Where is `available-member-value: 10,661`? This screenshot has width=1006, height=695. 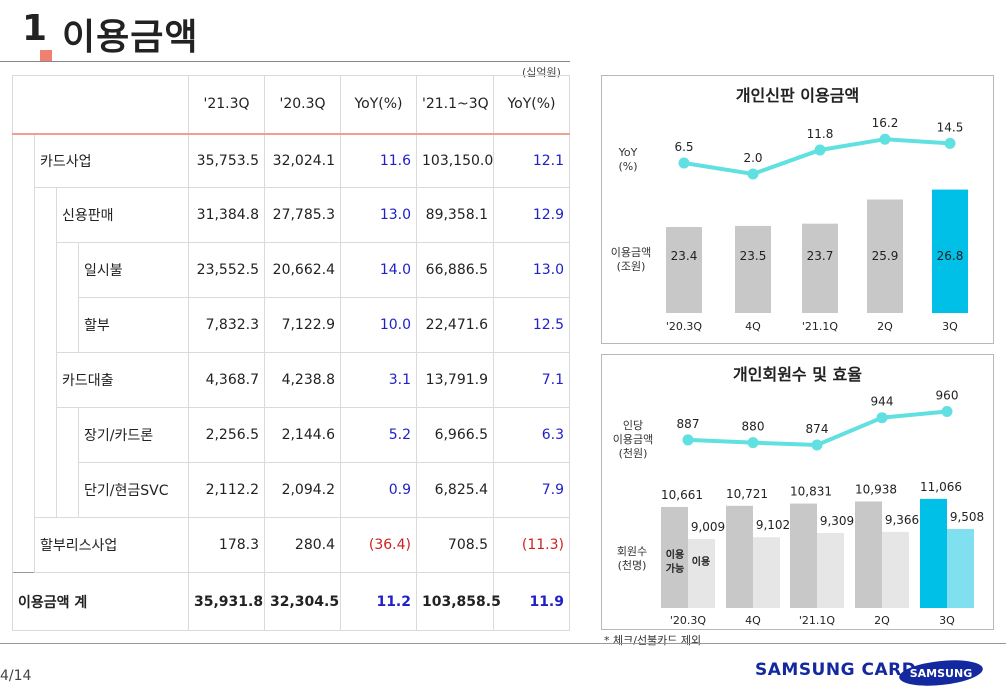
available-member-value: 10,661 is located at coordinates (682, 495).